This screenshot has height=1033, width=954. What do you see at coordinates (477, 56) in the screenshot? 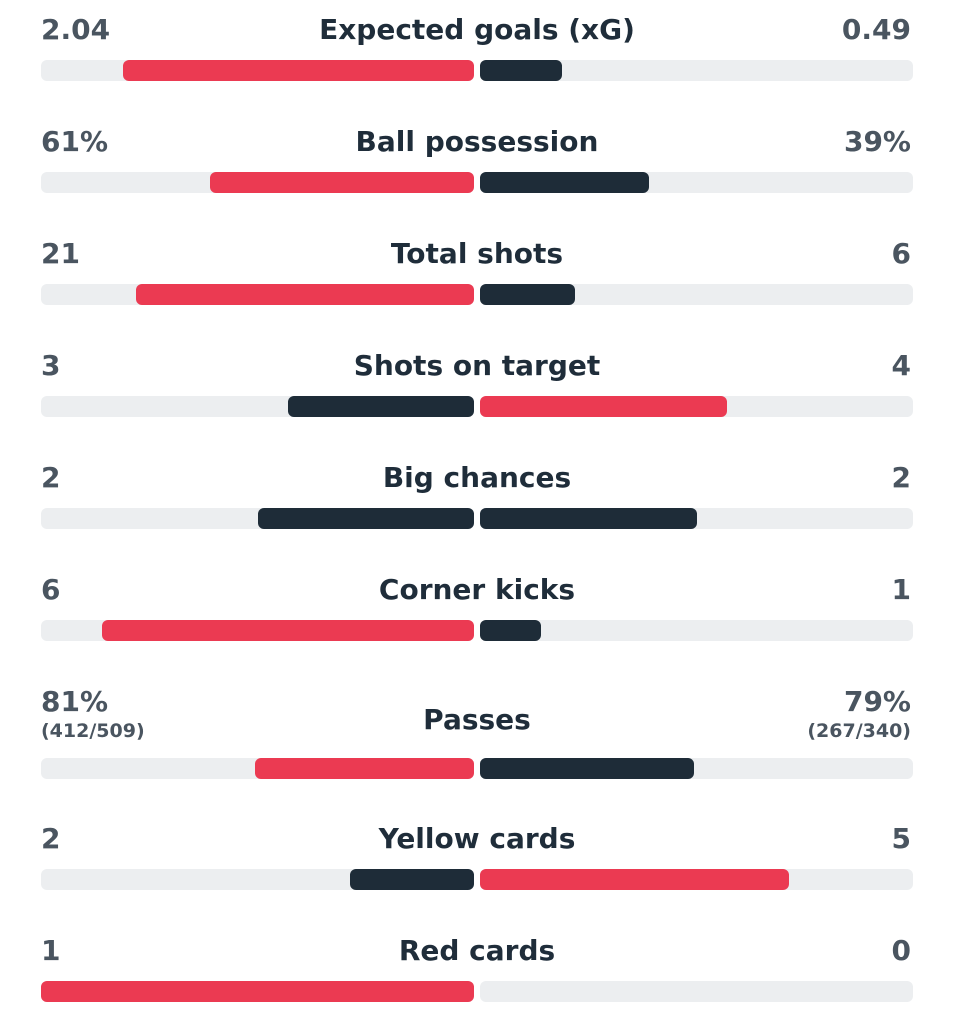
I see `stat-row-expected-goals: 2.04 Expected goals (xG) 0.49` at bounding box center [477, 56].